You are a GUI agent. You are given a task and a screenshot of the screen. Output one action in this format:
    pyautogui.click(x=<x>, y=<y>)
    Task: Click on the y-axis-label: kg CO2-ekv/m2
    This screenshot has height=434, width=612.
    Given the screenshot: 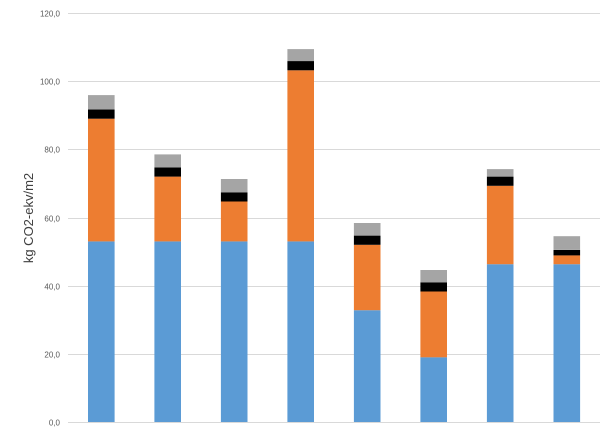 What is the action you would take?
    pyautogui.click(x=28, y=218)
    